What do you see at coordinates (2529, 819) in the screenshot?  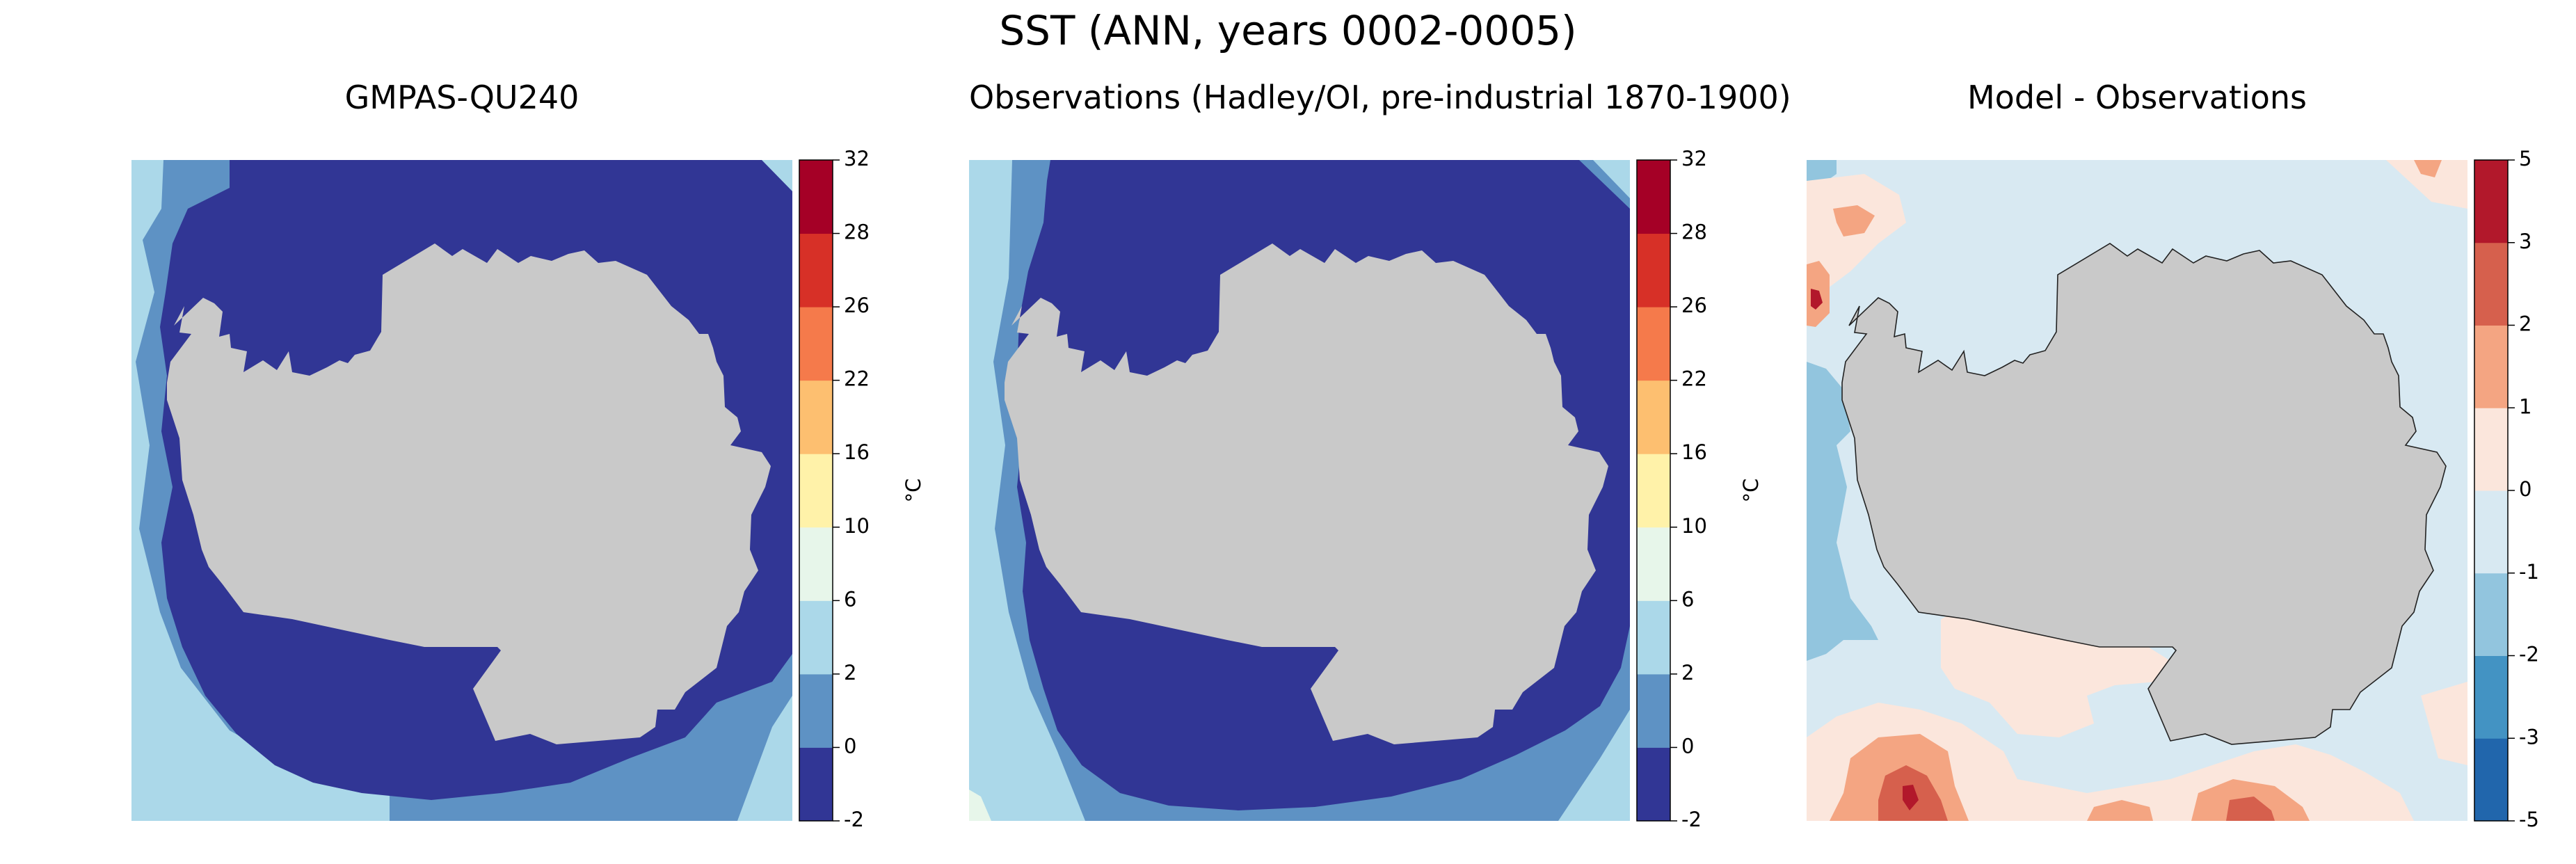 I see `colorbar-tick-label: -5` at bounding box center [2529, 819].